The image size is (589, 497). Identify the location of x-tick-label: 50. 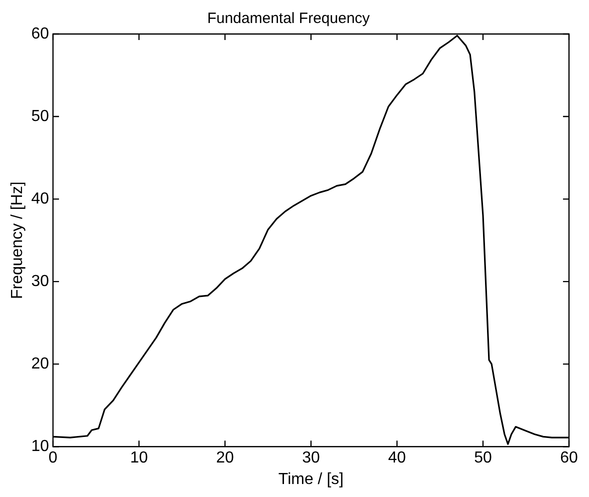
(483, 458).